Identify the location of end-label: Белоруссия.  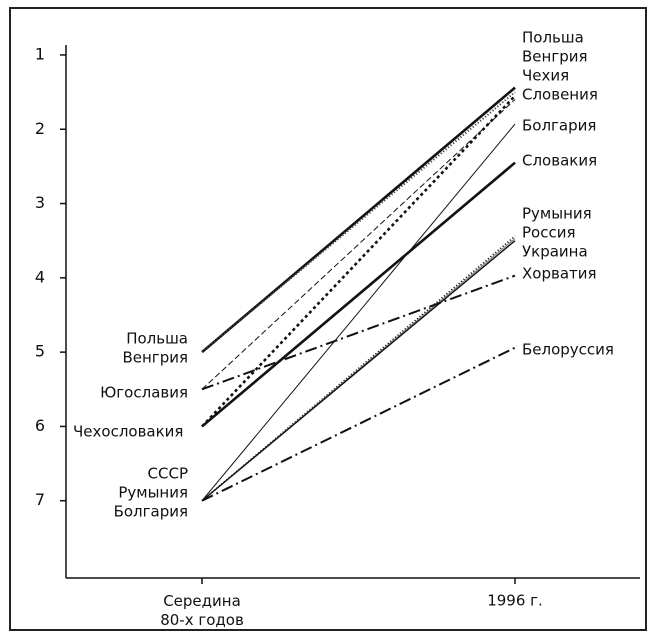
(568, 350).